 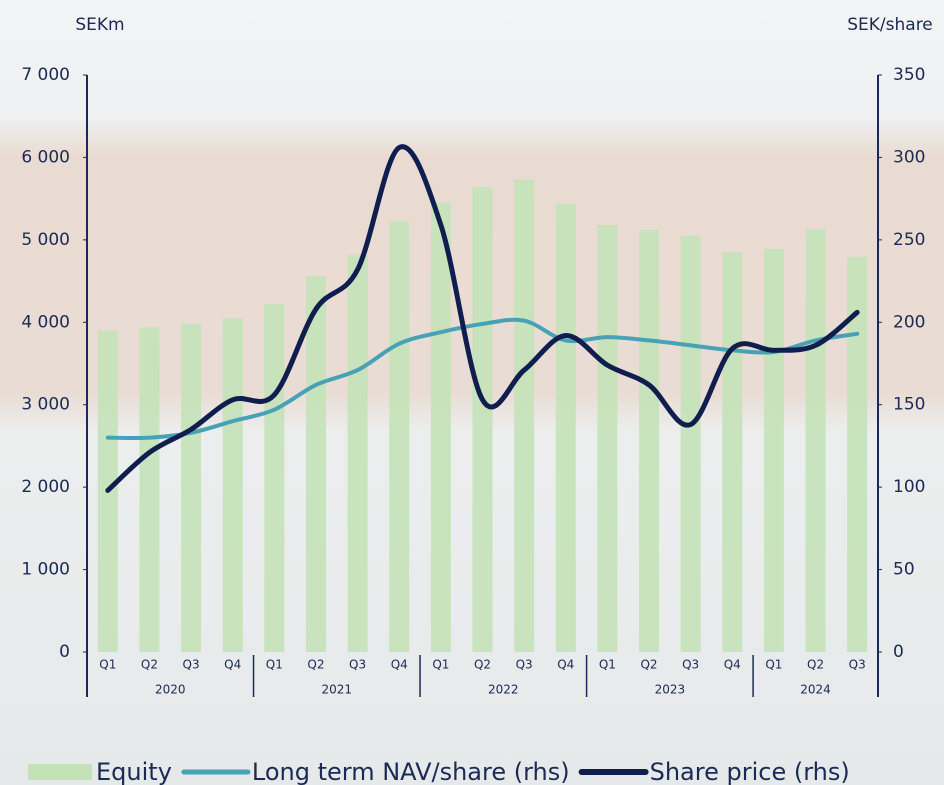 What do you see at coordinates (337, 690) in the screenshot?
I see `x-group-label: 2021` at bounding box center [337, 690].